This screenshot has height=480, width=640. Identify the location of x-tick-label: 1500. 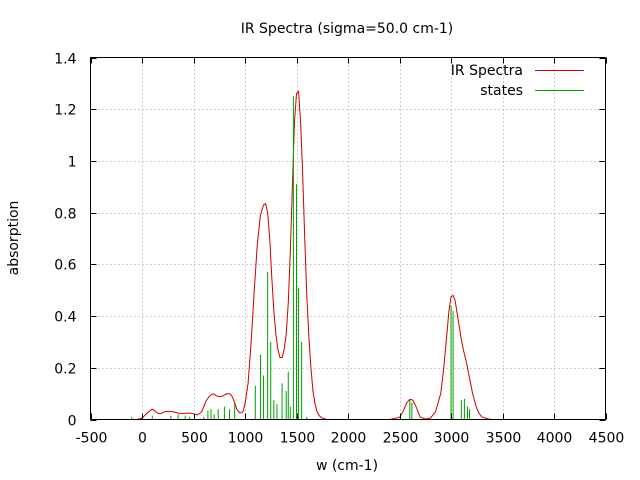
(298, 439).